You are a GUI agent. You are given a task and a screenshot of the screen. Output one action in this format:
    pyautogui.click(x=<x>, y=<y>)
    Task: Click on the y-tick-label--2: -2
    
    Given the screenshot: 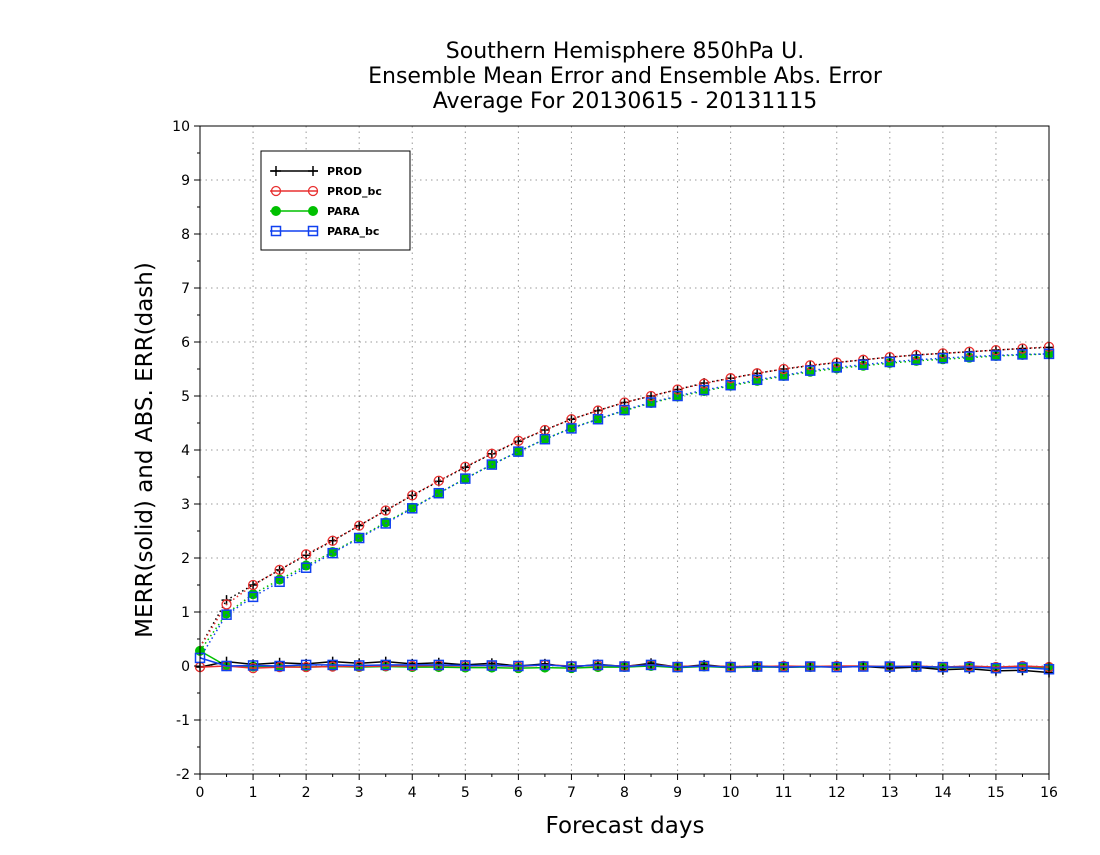 What is the action you would take?
    pyautogui.click(x=183, y=775)
    